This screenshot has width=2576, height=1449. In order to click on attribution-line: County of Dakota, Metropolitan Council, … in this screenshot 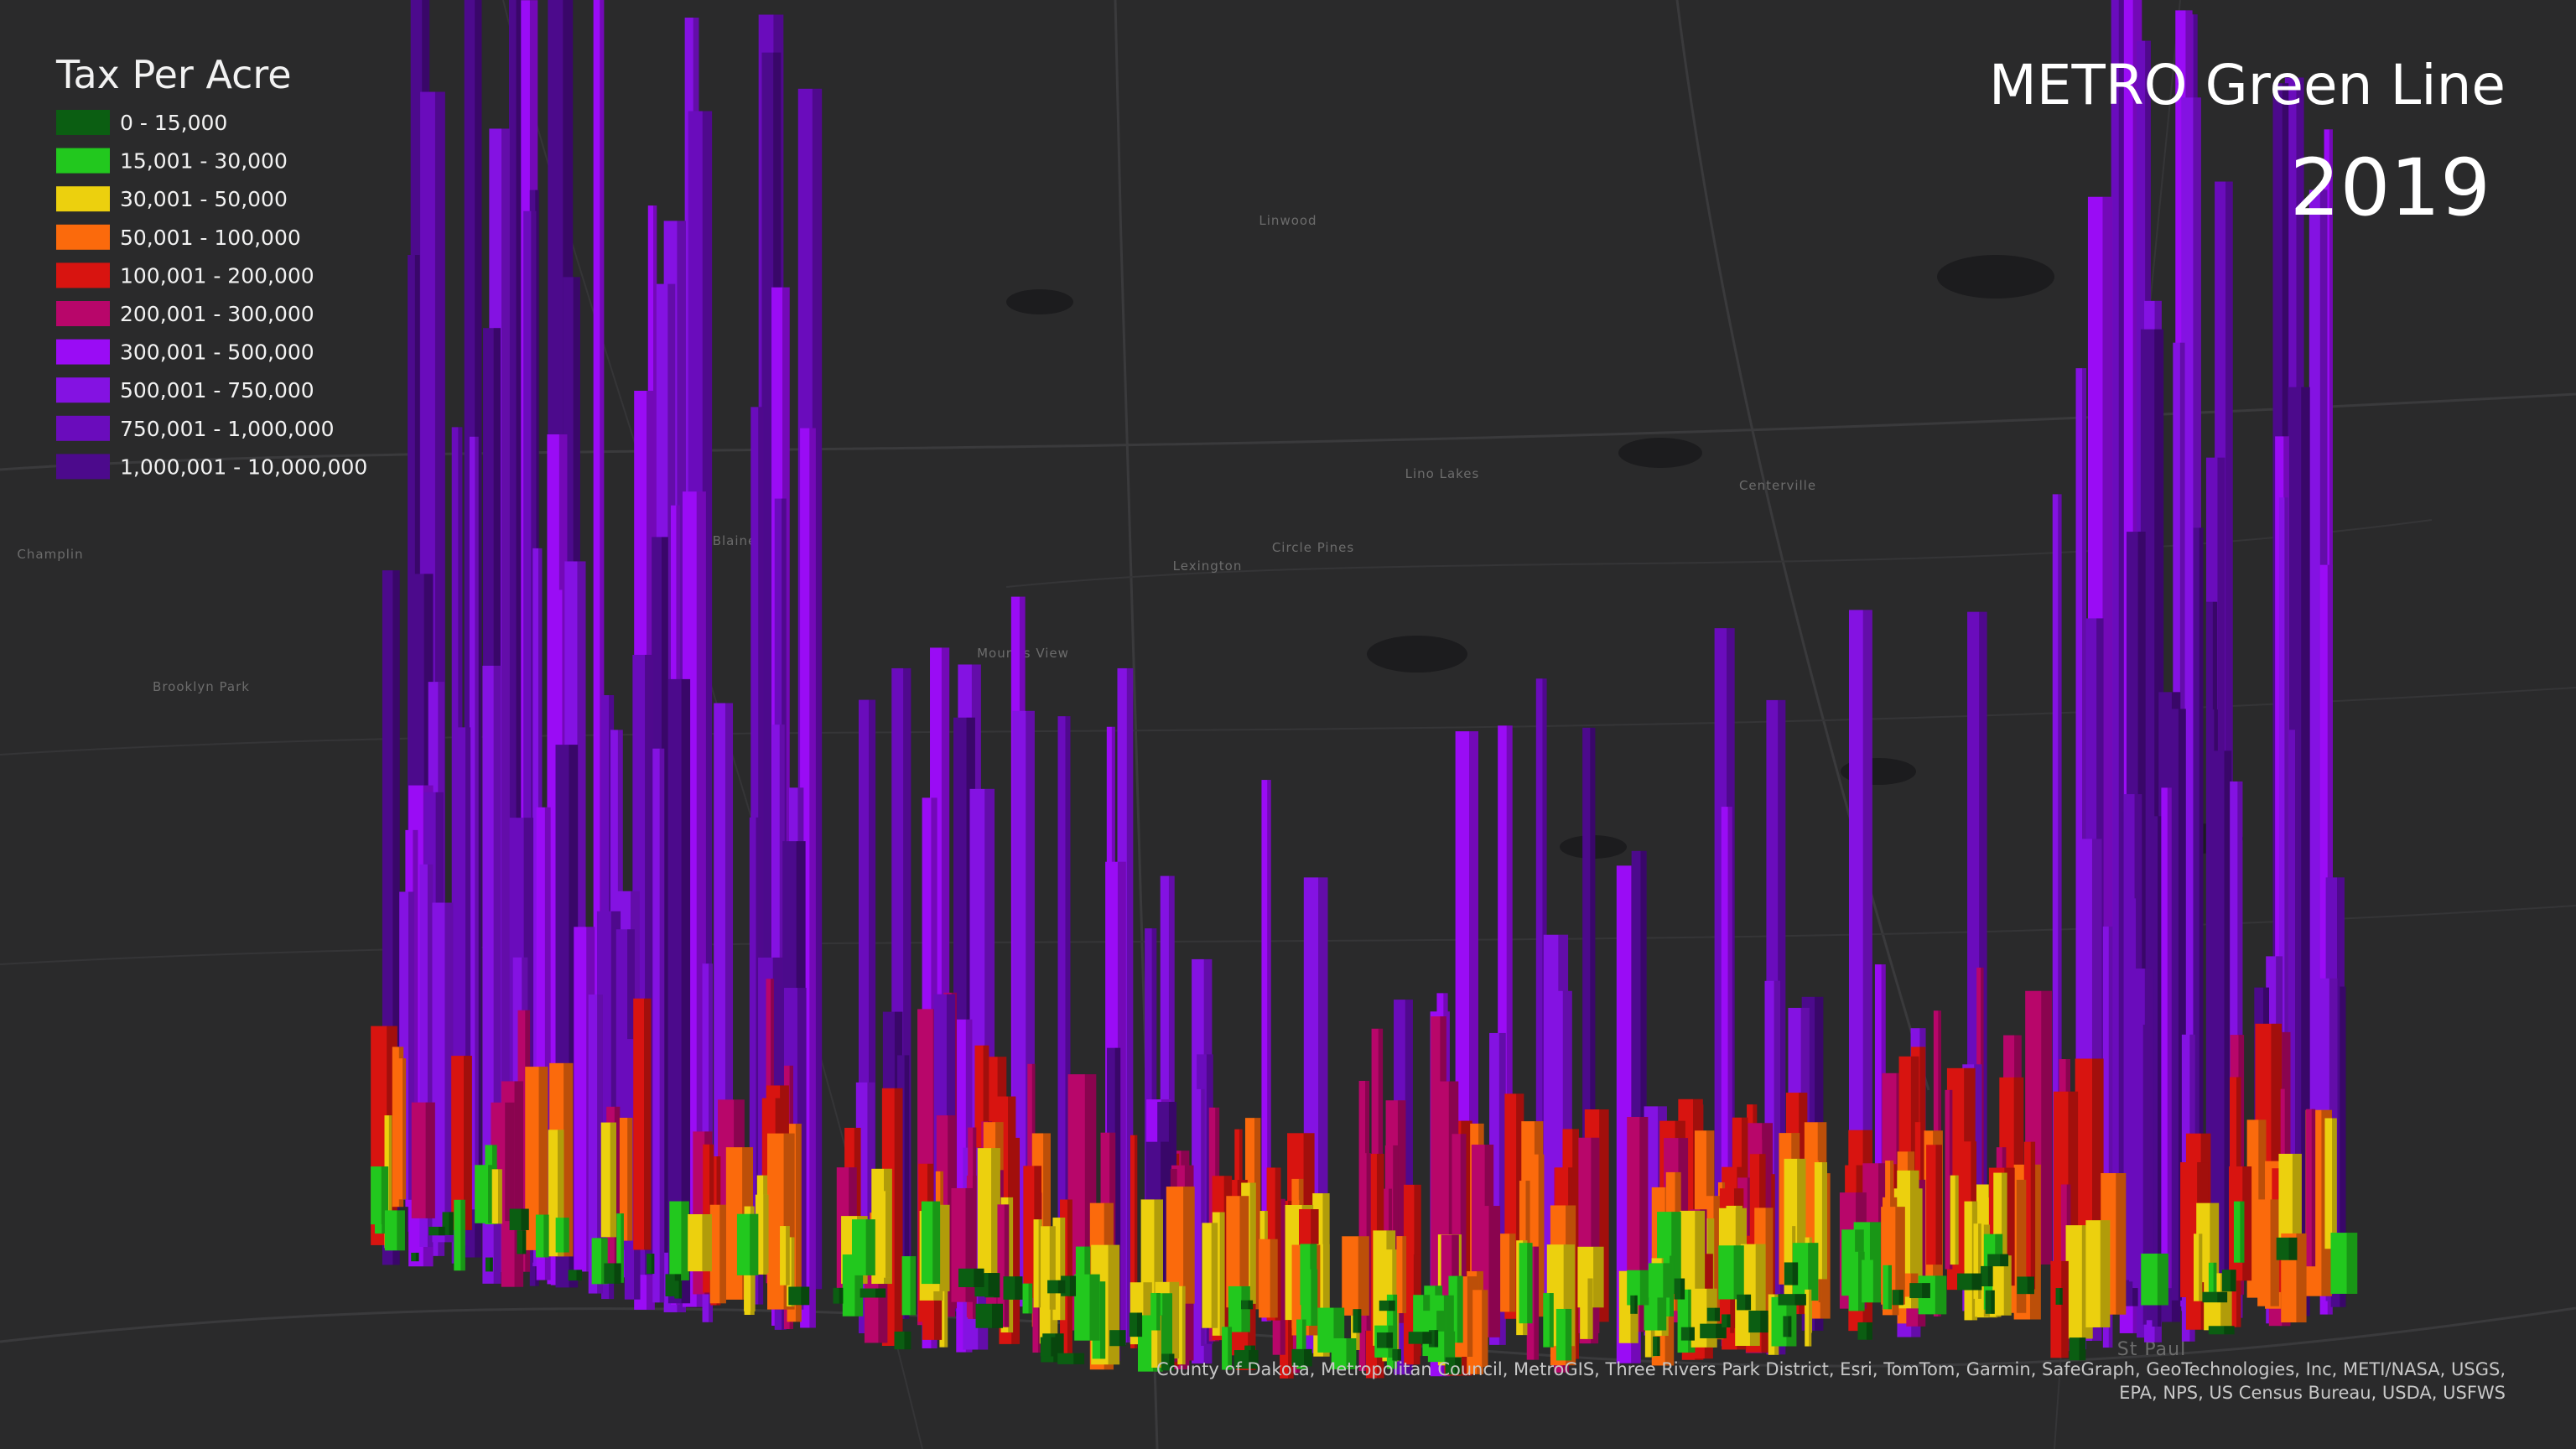, I will do `click(1831, 1369)`.